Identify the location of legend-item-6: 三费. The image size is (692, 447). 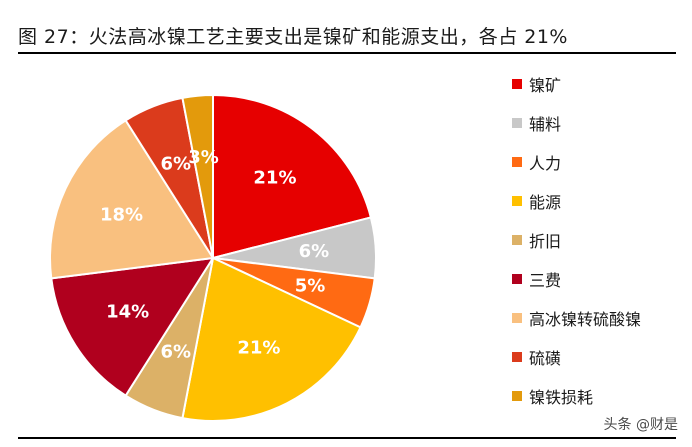
(576, 278).